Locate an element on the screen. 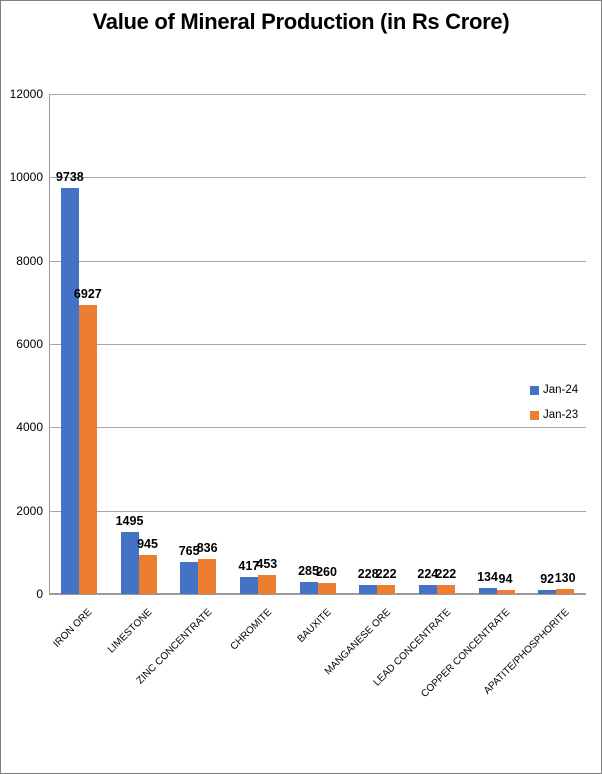 The height and width of the screenshot is (774, 602). legend: Jan-24 Jan-23 is located at coordinates (554, 409).